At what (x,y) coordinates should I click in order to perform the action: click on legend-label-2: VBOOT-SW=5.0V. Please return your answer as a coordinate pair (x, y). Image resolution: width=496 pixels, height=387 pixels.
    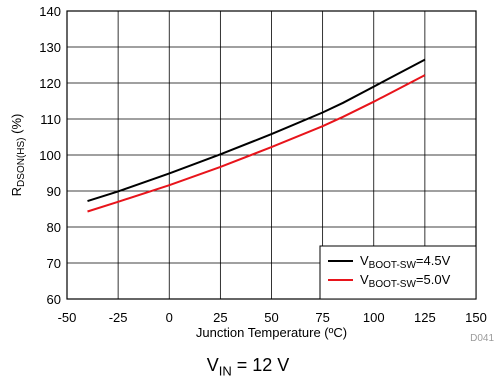
    Looking at the image, I should click on (405, 281).